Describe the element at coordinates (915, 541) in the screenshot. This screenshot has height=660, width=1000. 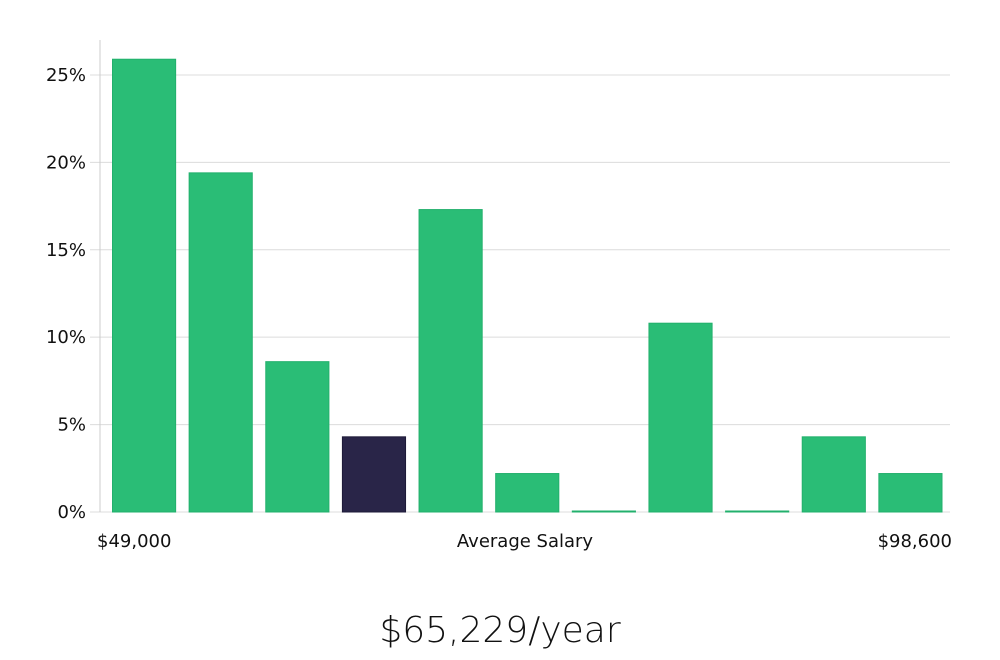
I see `x-max-label: $98,600` at that location.